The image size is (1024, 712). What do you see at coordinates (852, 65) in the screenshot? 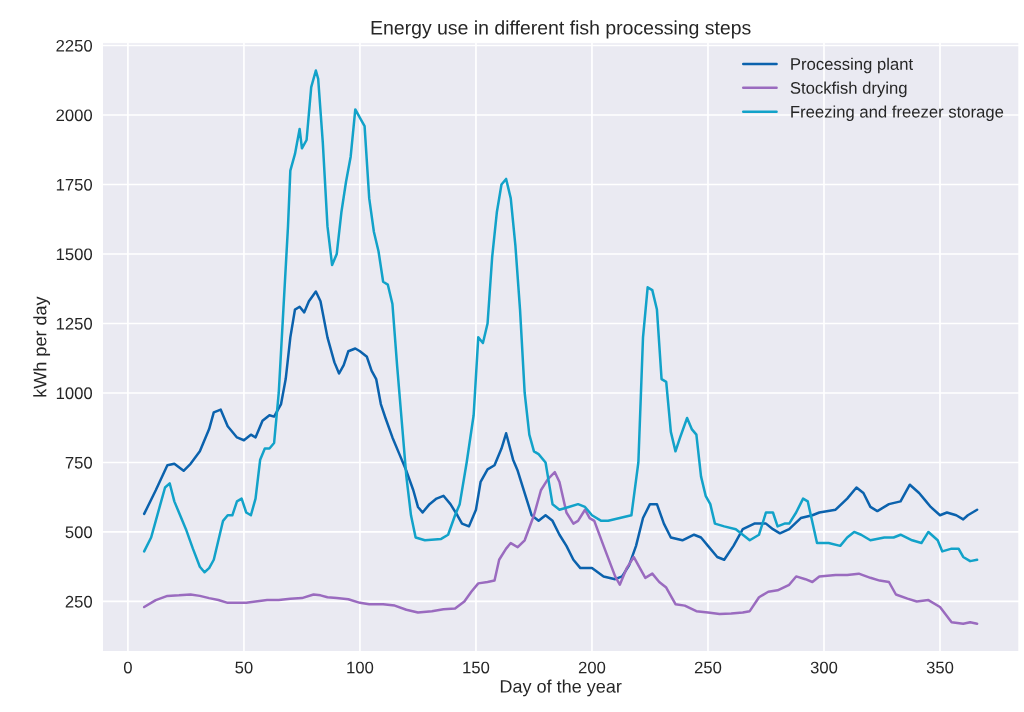
I see `legend-label: Processing plant` at bounding box center [852, 65].